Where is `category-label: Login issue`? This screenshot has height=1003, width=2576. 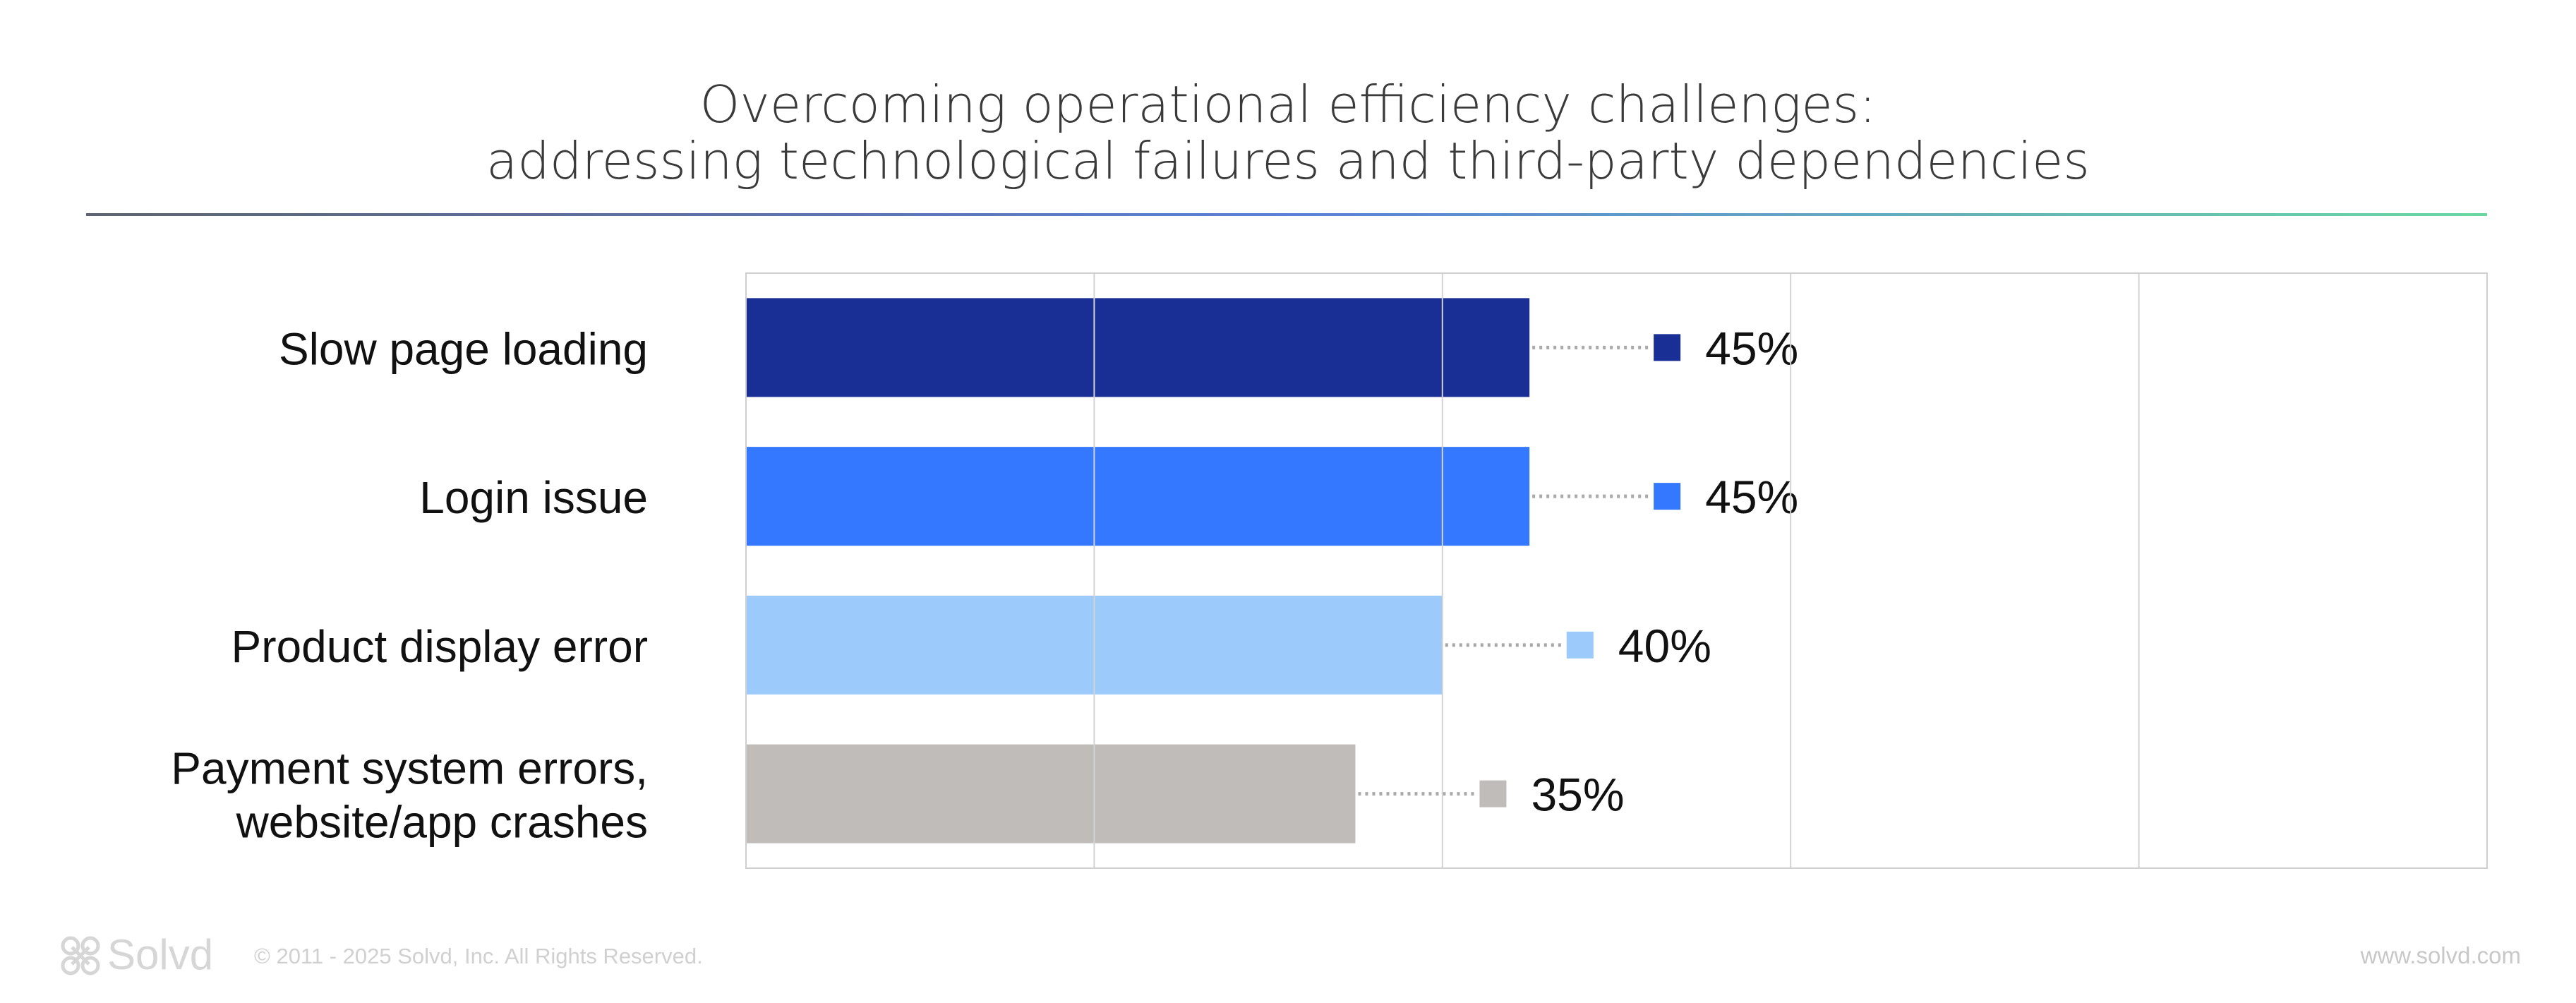
category-label: Login issue is located at coordinates (533, 497).